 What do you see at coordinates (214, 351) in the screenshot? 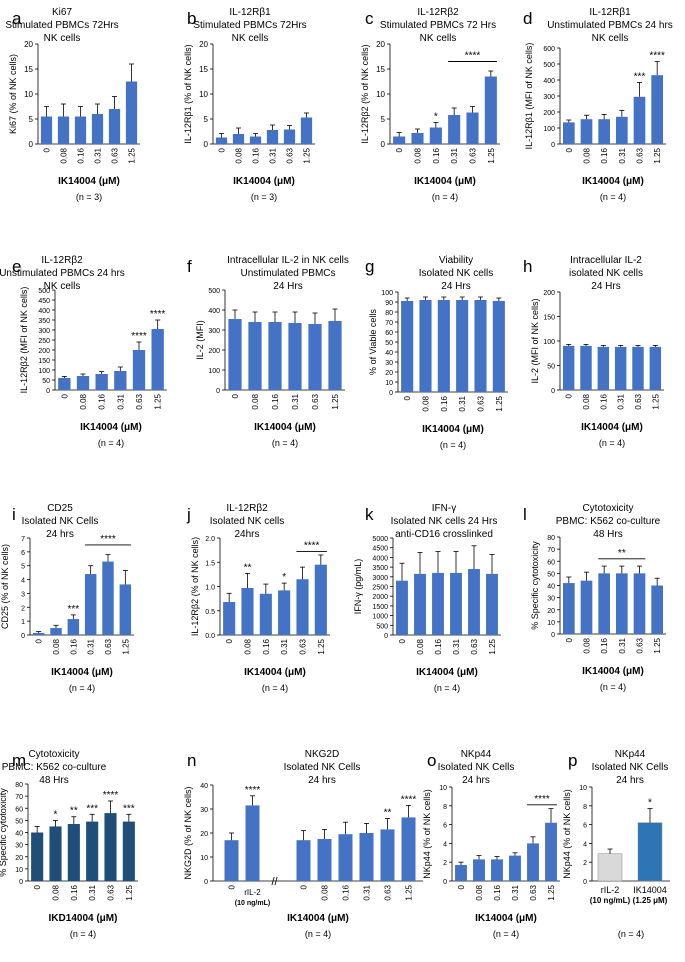
I see `y-tick-label: 200` at bounding box center [214, 351].